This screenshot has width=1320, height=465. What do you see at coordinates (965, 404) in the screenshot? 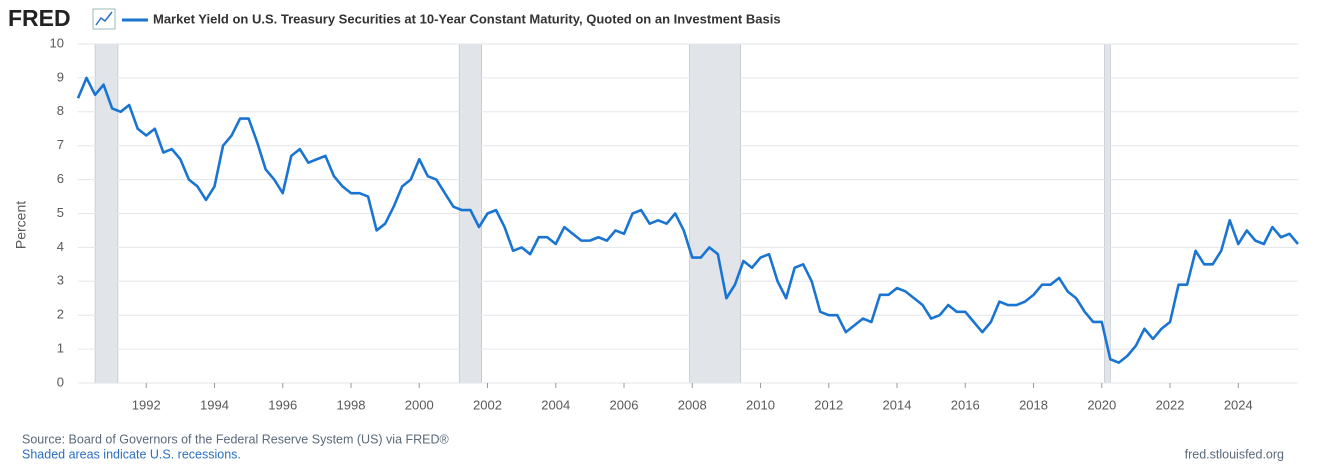
I see `x-tick-label: 2016` at bounding box center [965, 404].